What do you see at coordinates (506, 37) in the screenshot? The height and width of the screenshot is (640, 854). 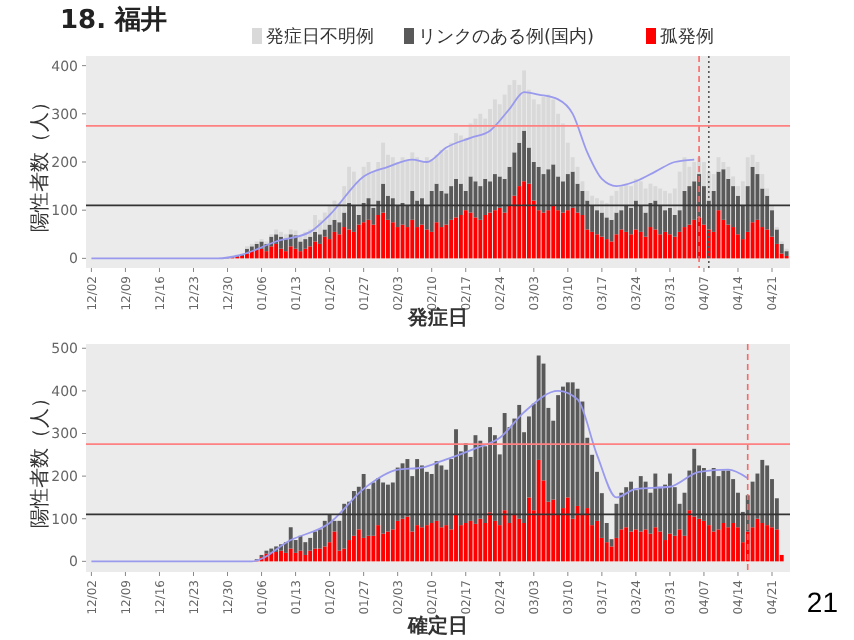 I see `legend-label: リンクのある例(国内)` at bounding box center [506, 37].